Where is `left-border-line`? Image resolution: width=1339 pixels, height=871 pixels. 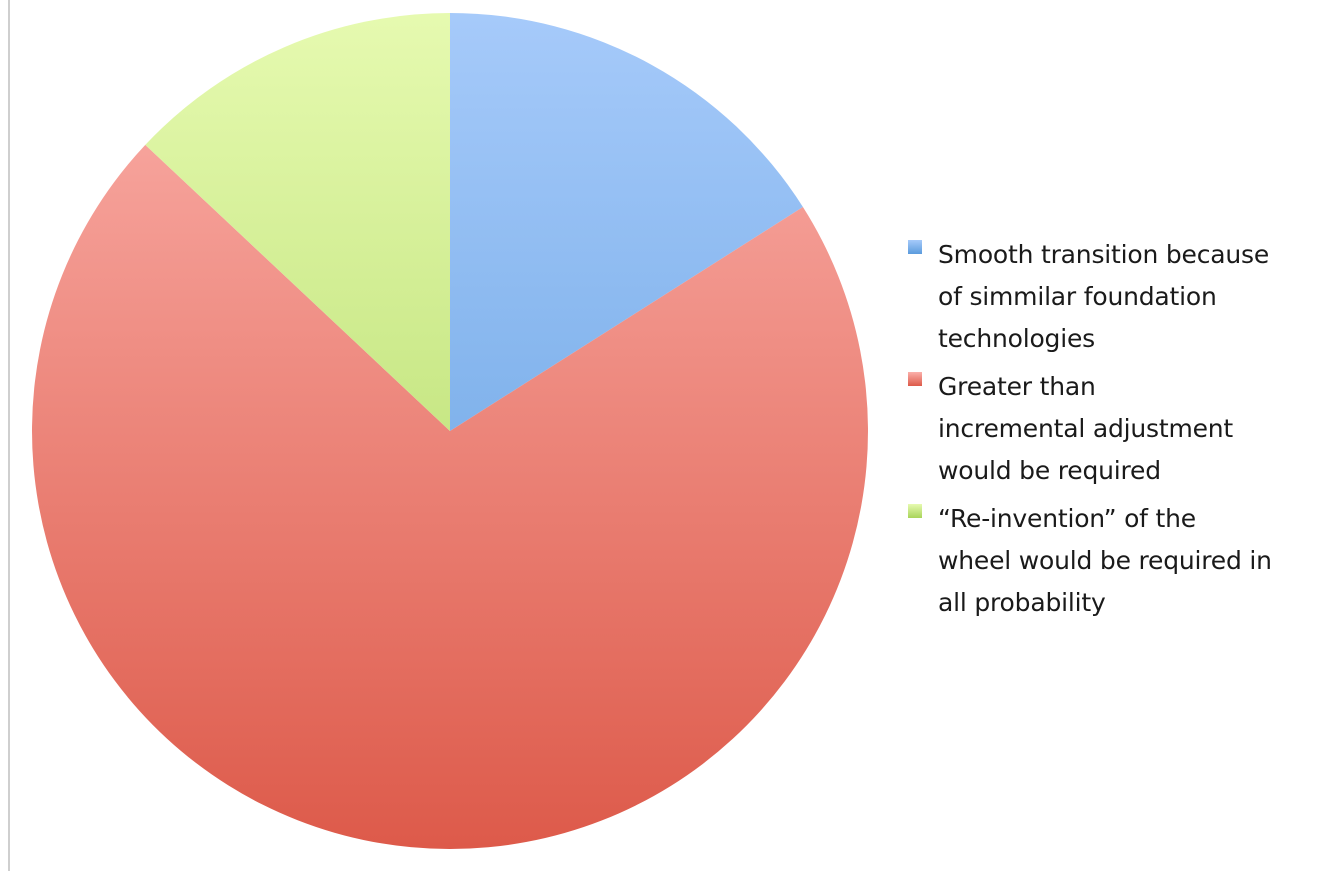
left-border-line is located at coordinates (9, 435).